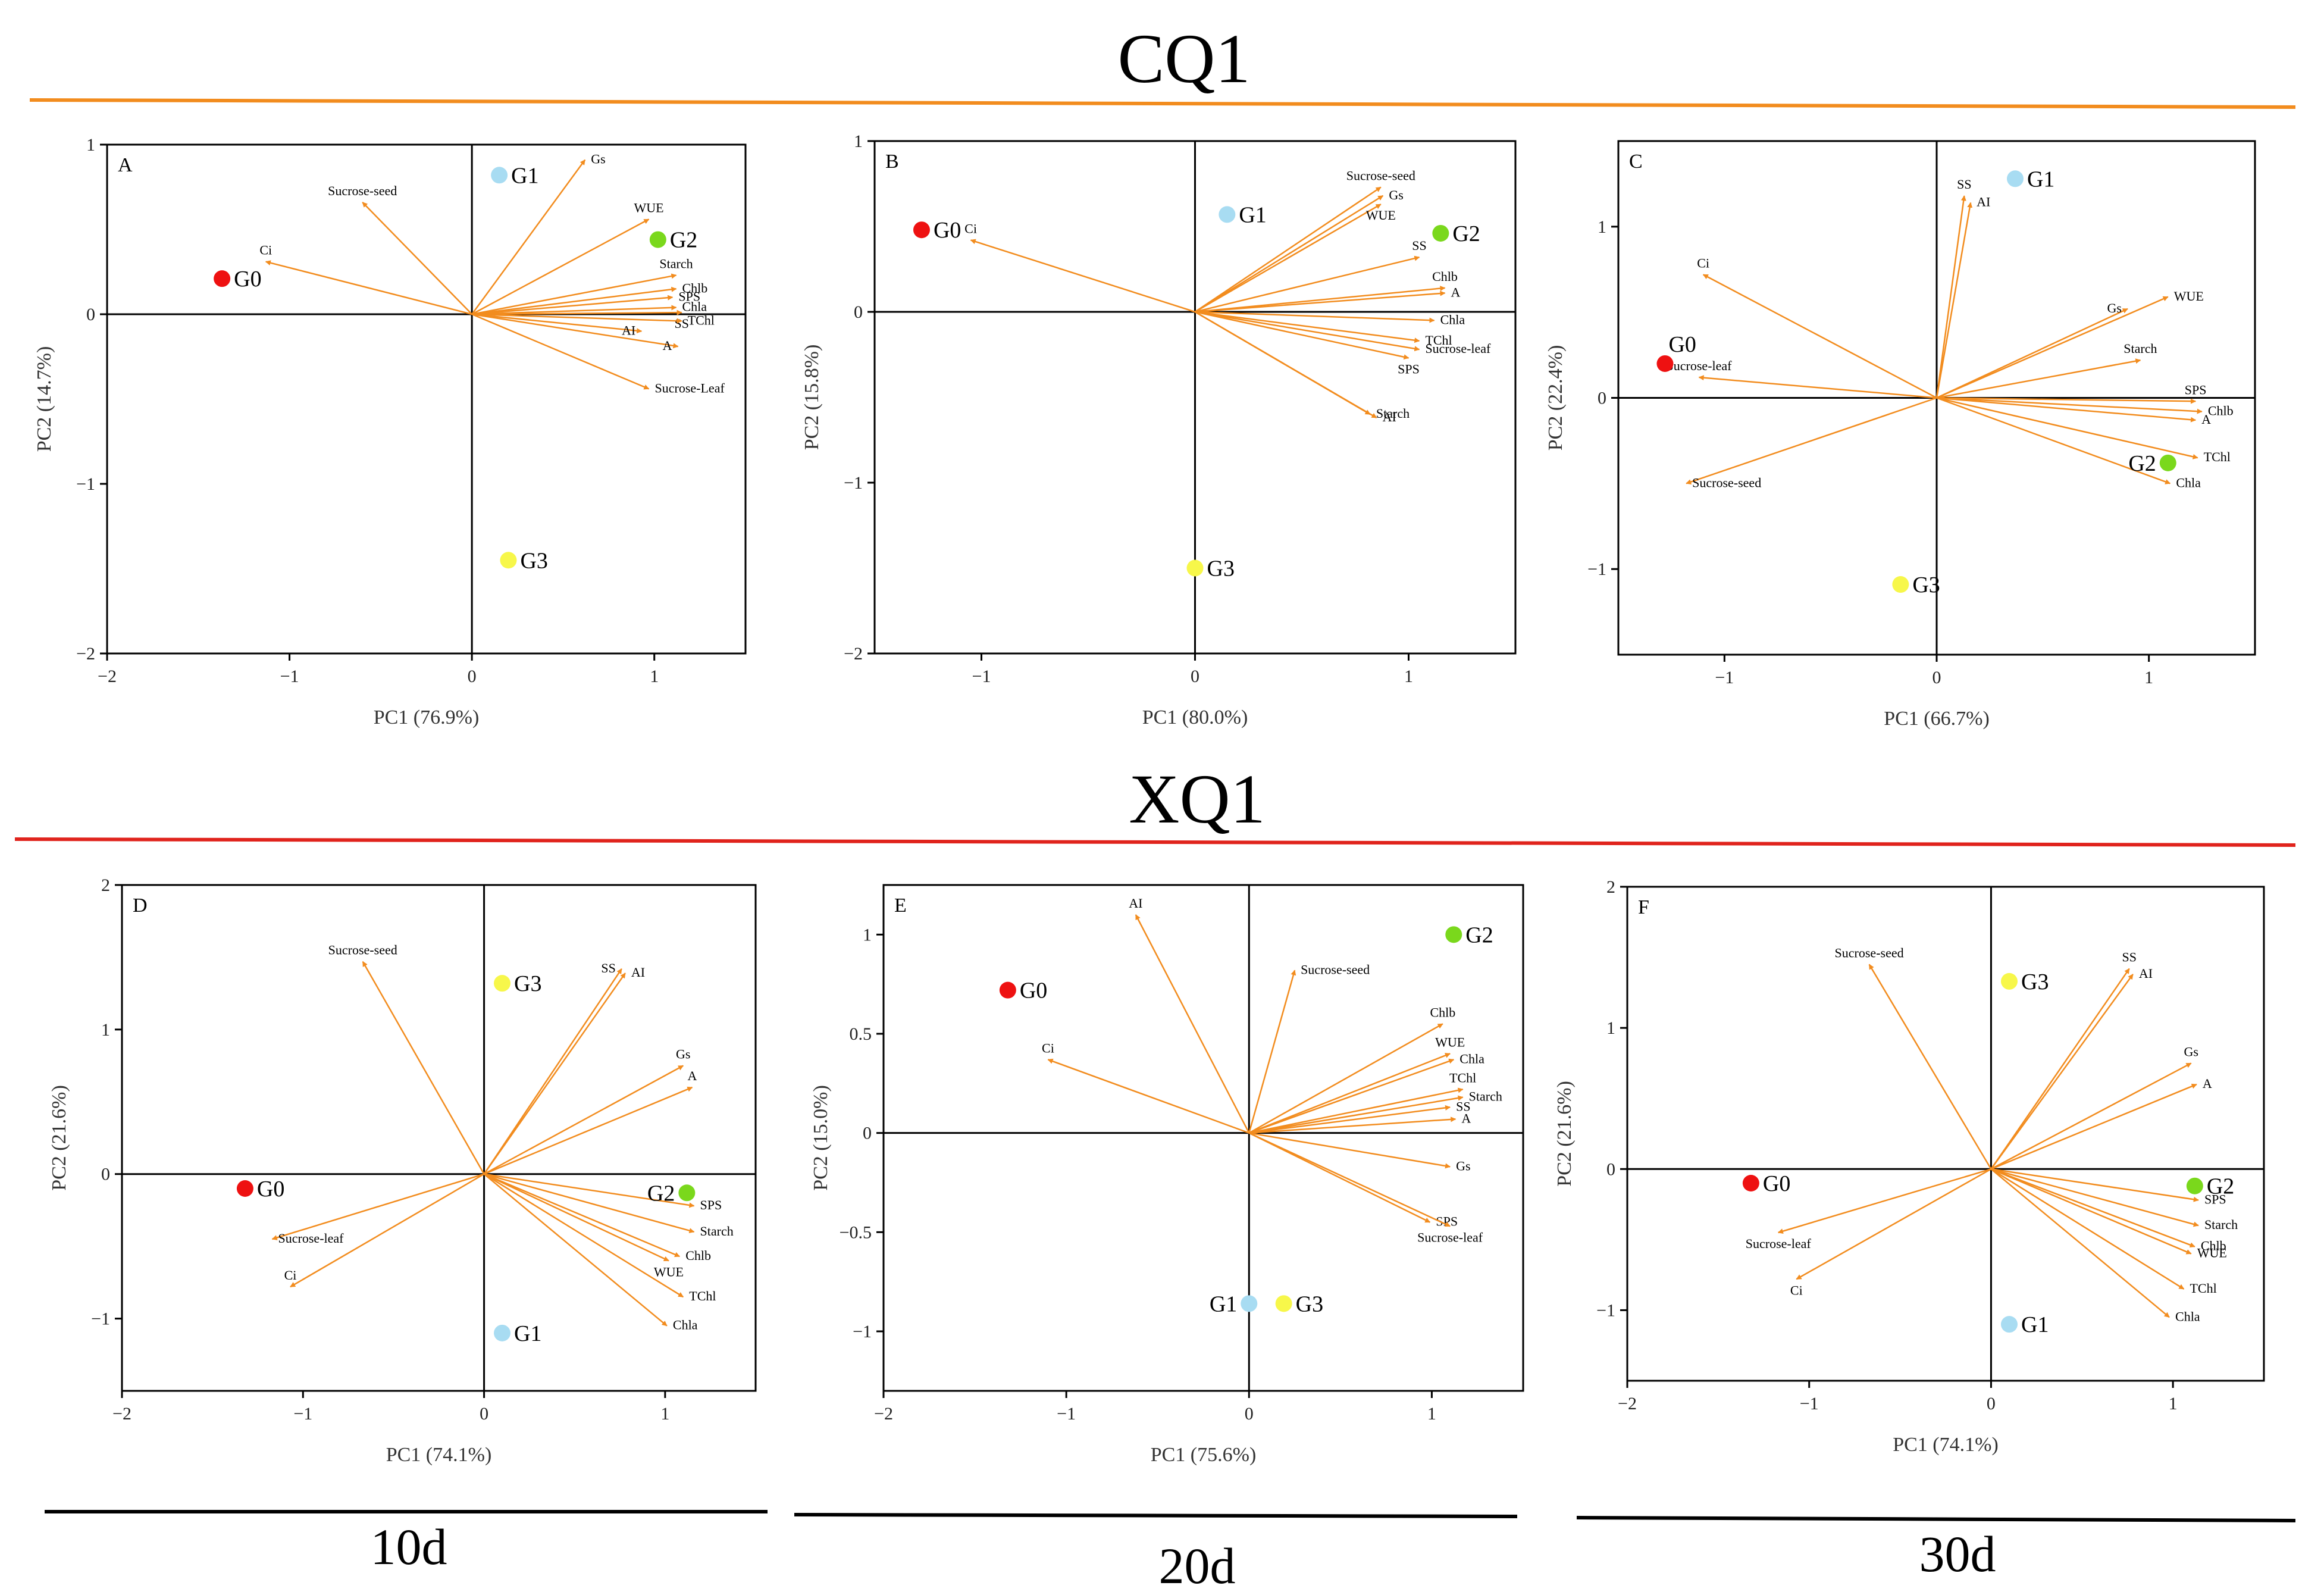 The height and width of the screenshot is (1595, 2324). Describe the element at coordinates (821, 1138) in the screenshot. I see `y-axis-label: PC2 (15.0%)` at that location.